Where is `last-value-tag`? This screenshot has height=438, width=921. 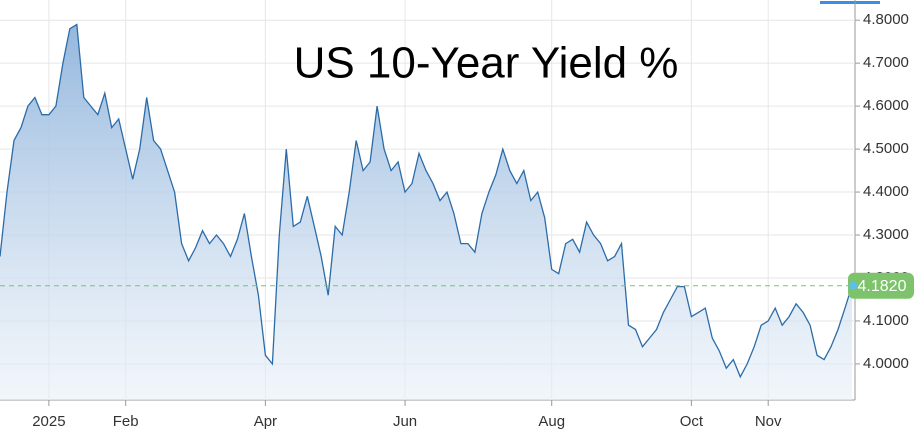
last-value-tag is located at coordinates (881, 285).